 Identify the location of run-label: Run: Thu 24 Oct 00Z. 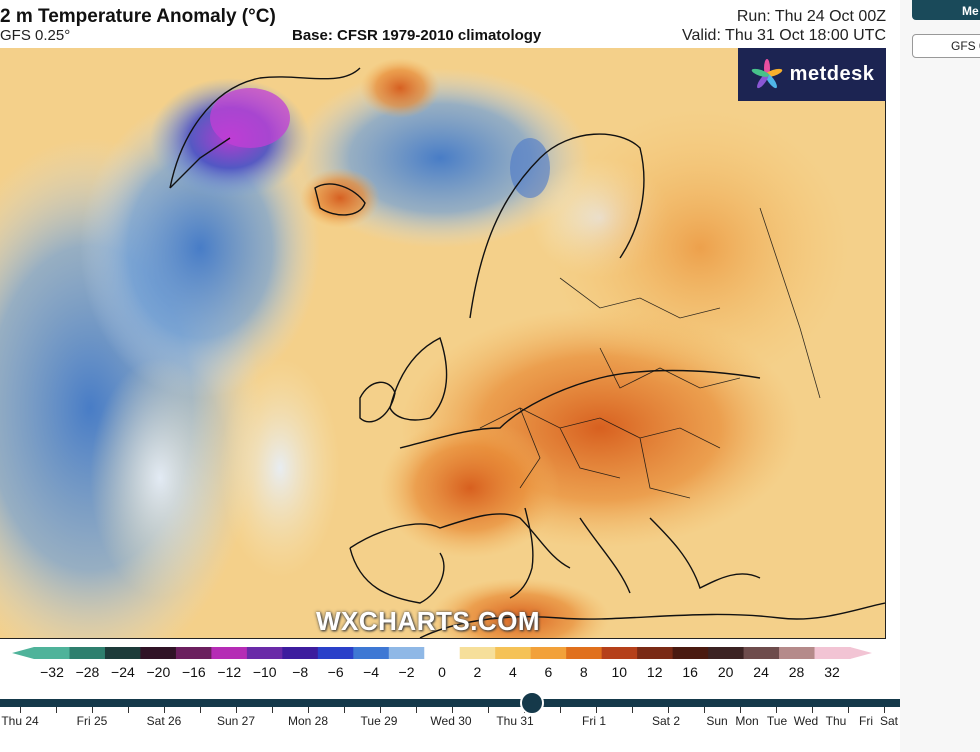
(811, 16).